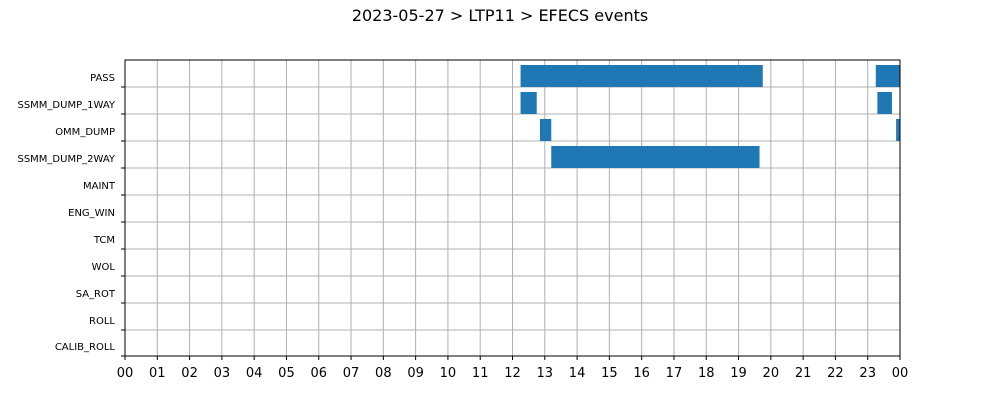  Describe the element at coordinates (609, 373) in the screenshot. I see `x-tick-label: 15` at that location.